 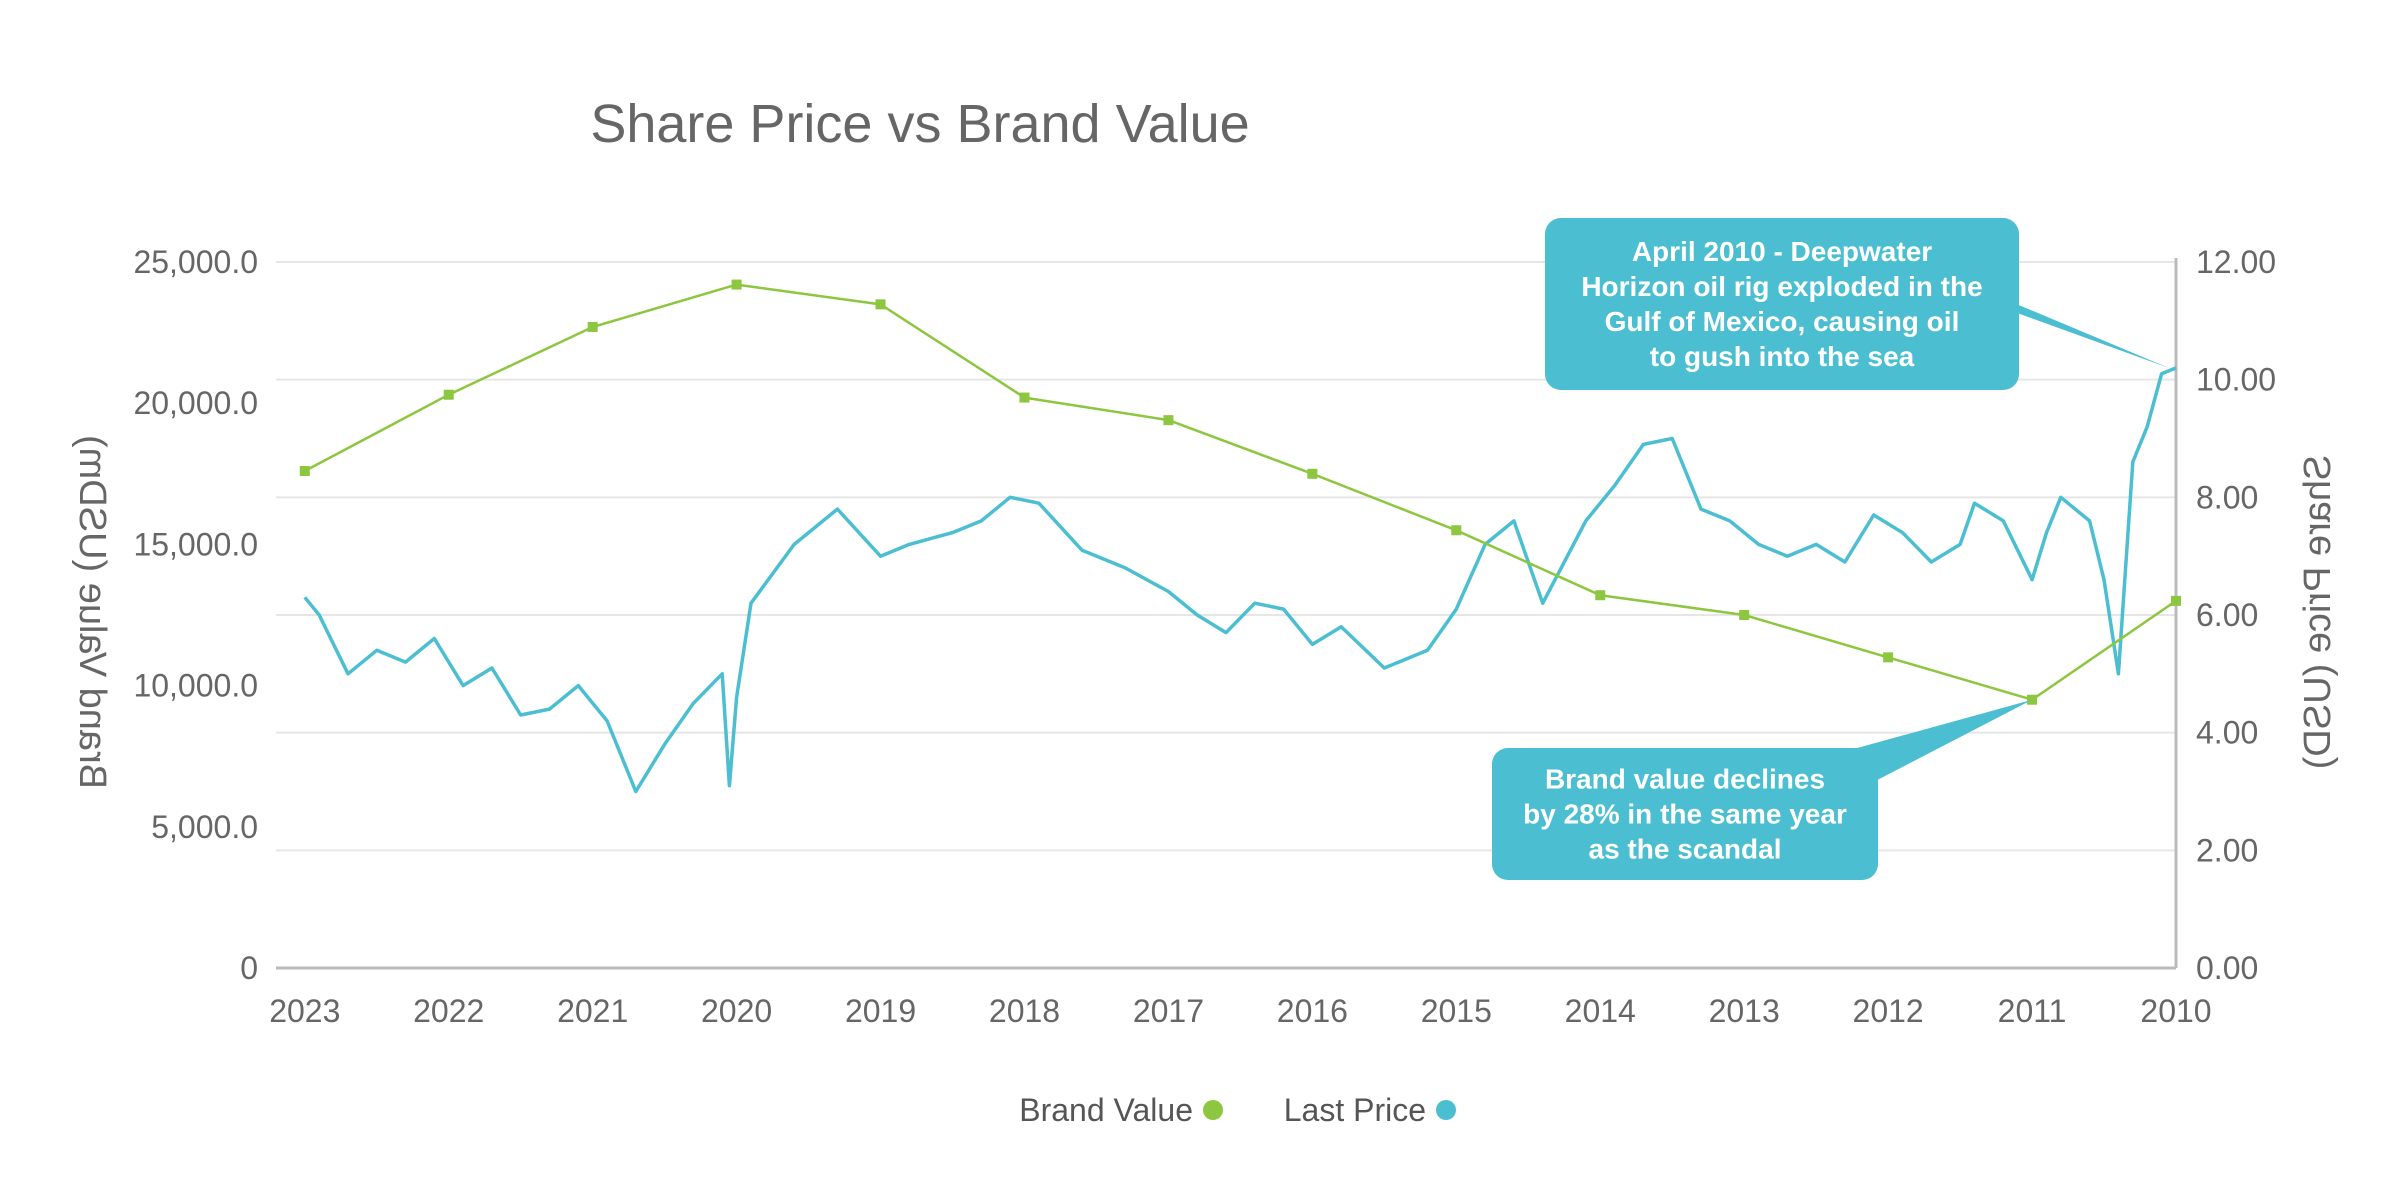 I want to click on brand-axis-ticks: 0 5,000.0 10,000.0 15,000.0 20,000.0 25,000.0, so click(x=195, y=615).